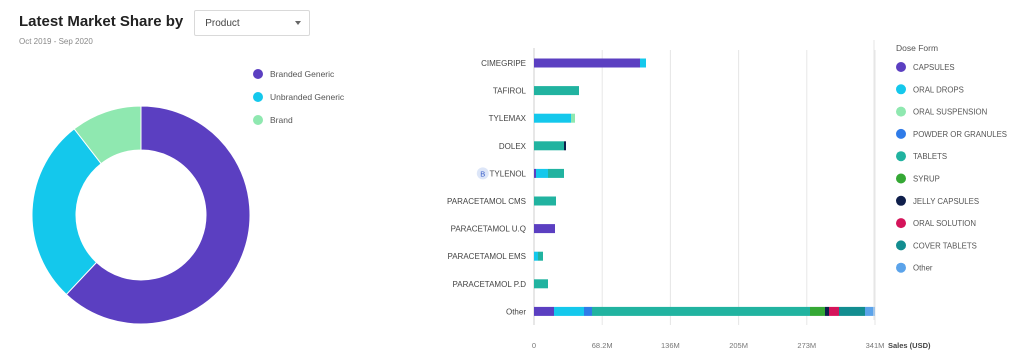 The height and width of the screenshot is (352, 1011). Describe the element at coordinates (549, 146) in the screenshot. I see `bar-segment-dolex-tablets` at that location.